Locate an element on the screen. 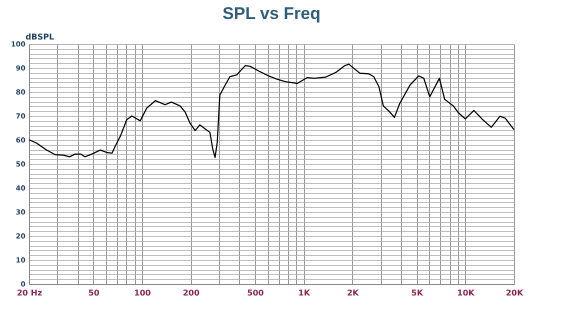 Image resolution: width=578 pixels, height=311 pixels. x-tick-label: 500 is located at coordinates (255, 293).